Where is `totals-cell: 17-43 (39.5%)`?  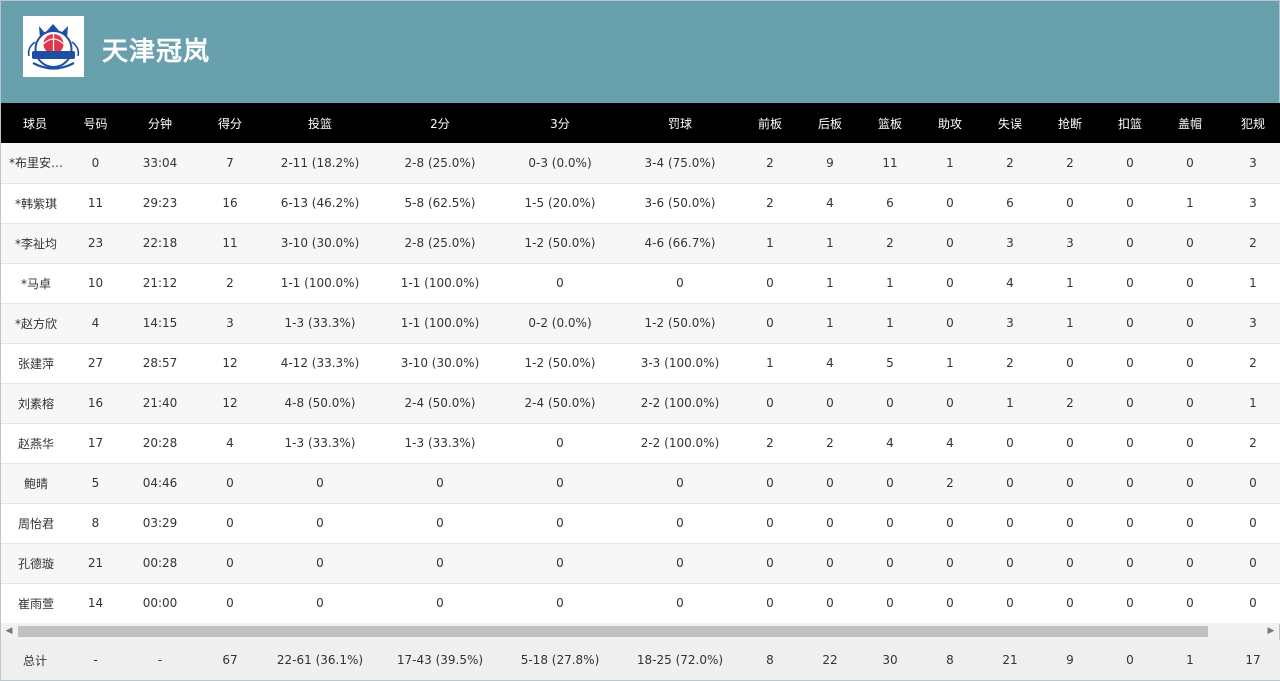
totals-cell: 17-43 (39.5%) is located at coordinates (440, 660).